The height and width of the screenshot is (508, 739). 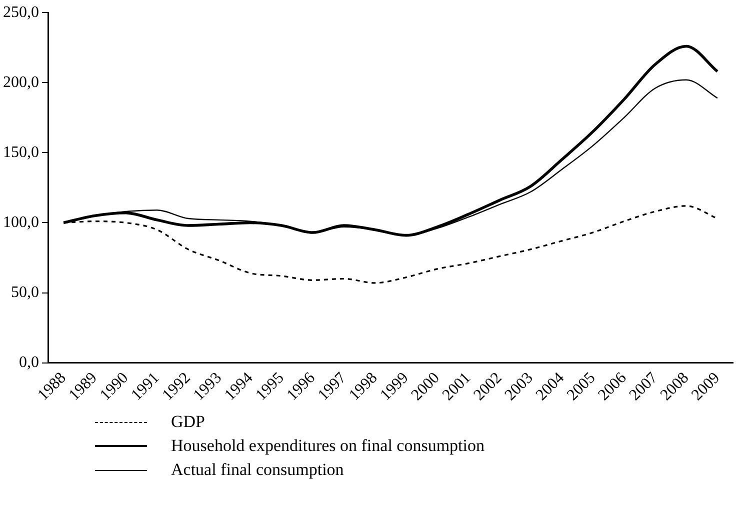 I want to click on legend-label: Household expenditures on final consumption, so click(x=328, y=446).